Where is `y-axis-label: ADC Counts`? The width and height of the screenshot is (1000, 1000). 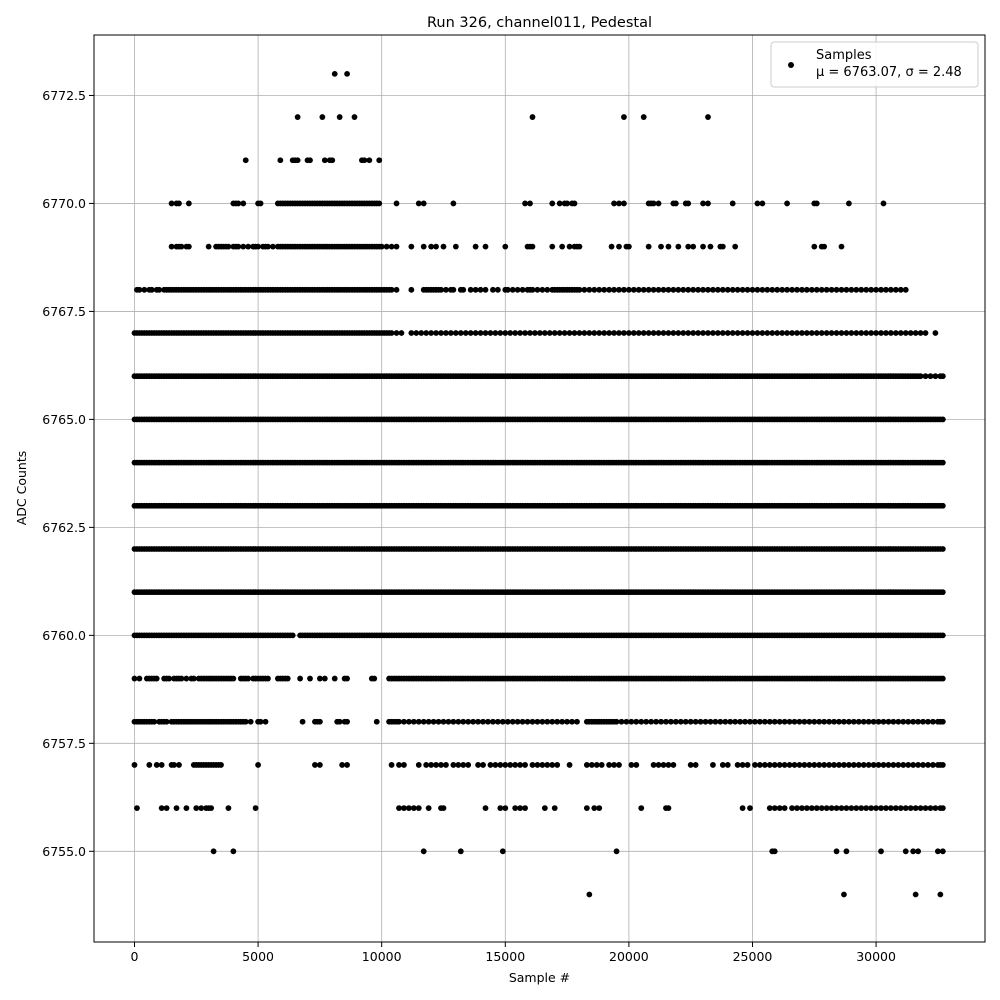
y-axis-label: ADC Counts is located at coordinates (21, 488).